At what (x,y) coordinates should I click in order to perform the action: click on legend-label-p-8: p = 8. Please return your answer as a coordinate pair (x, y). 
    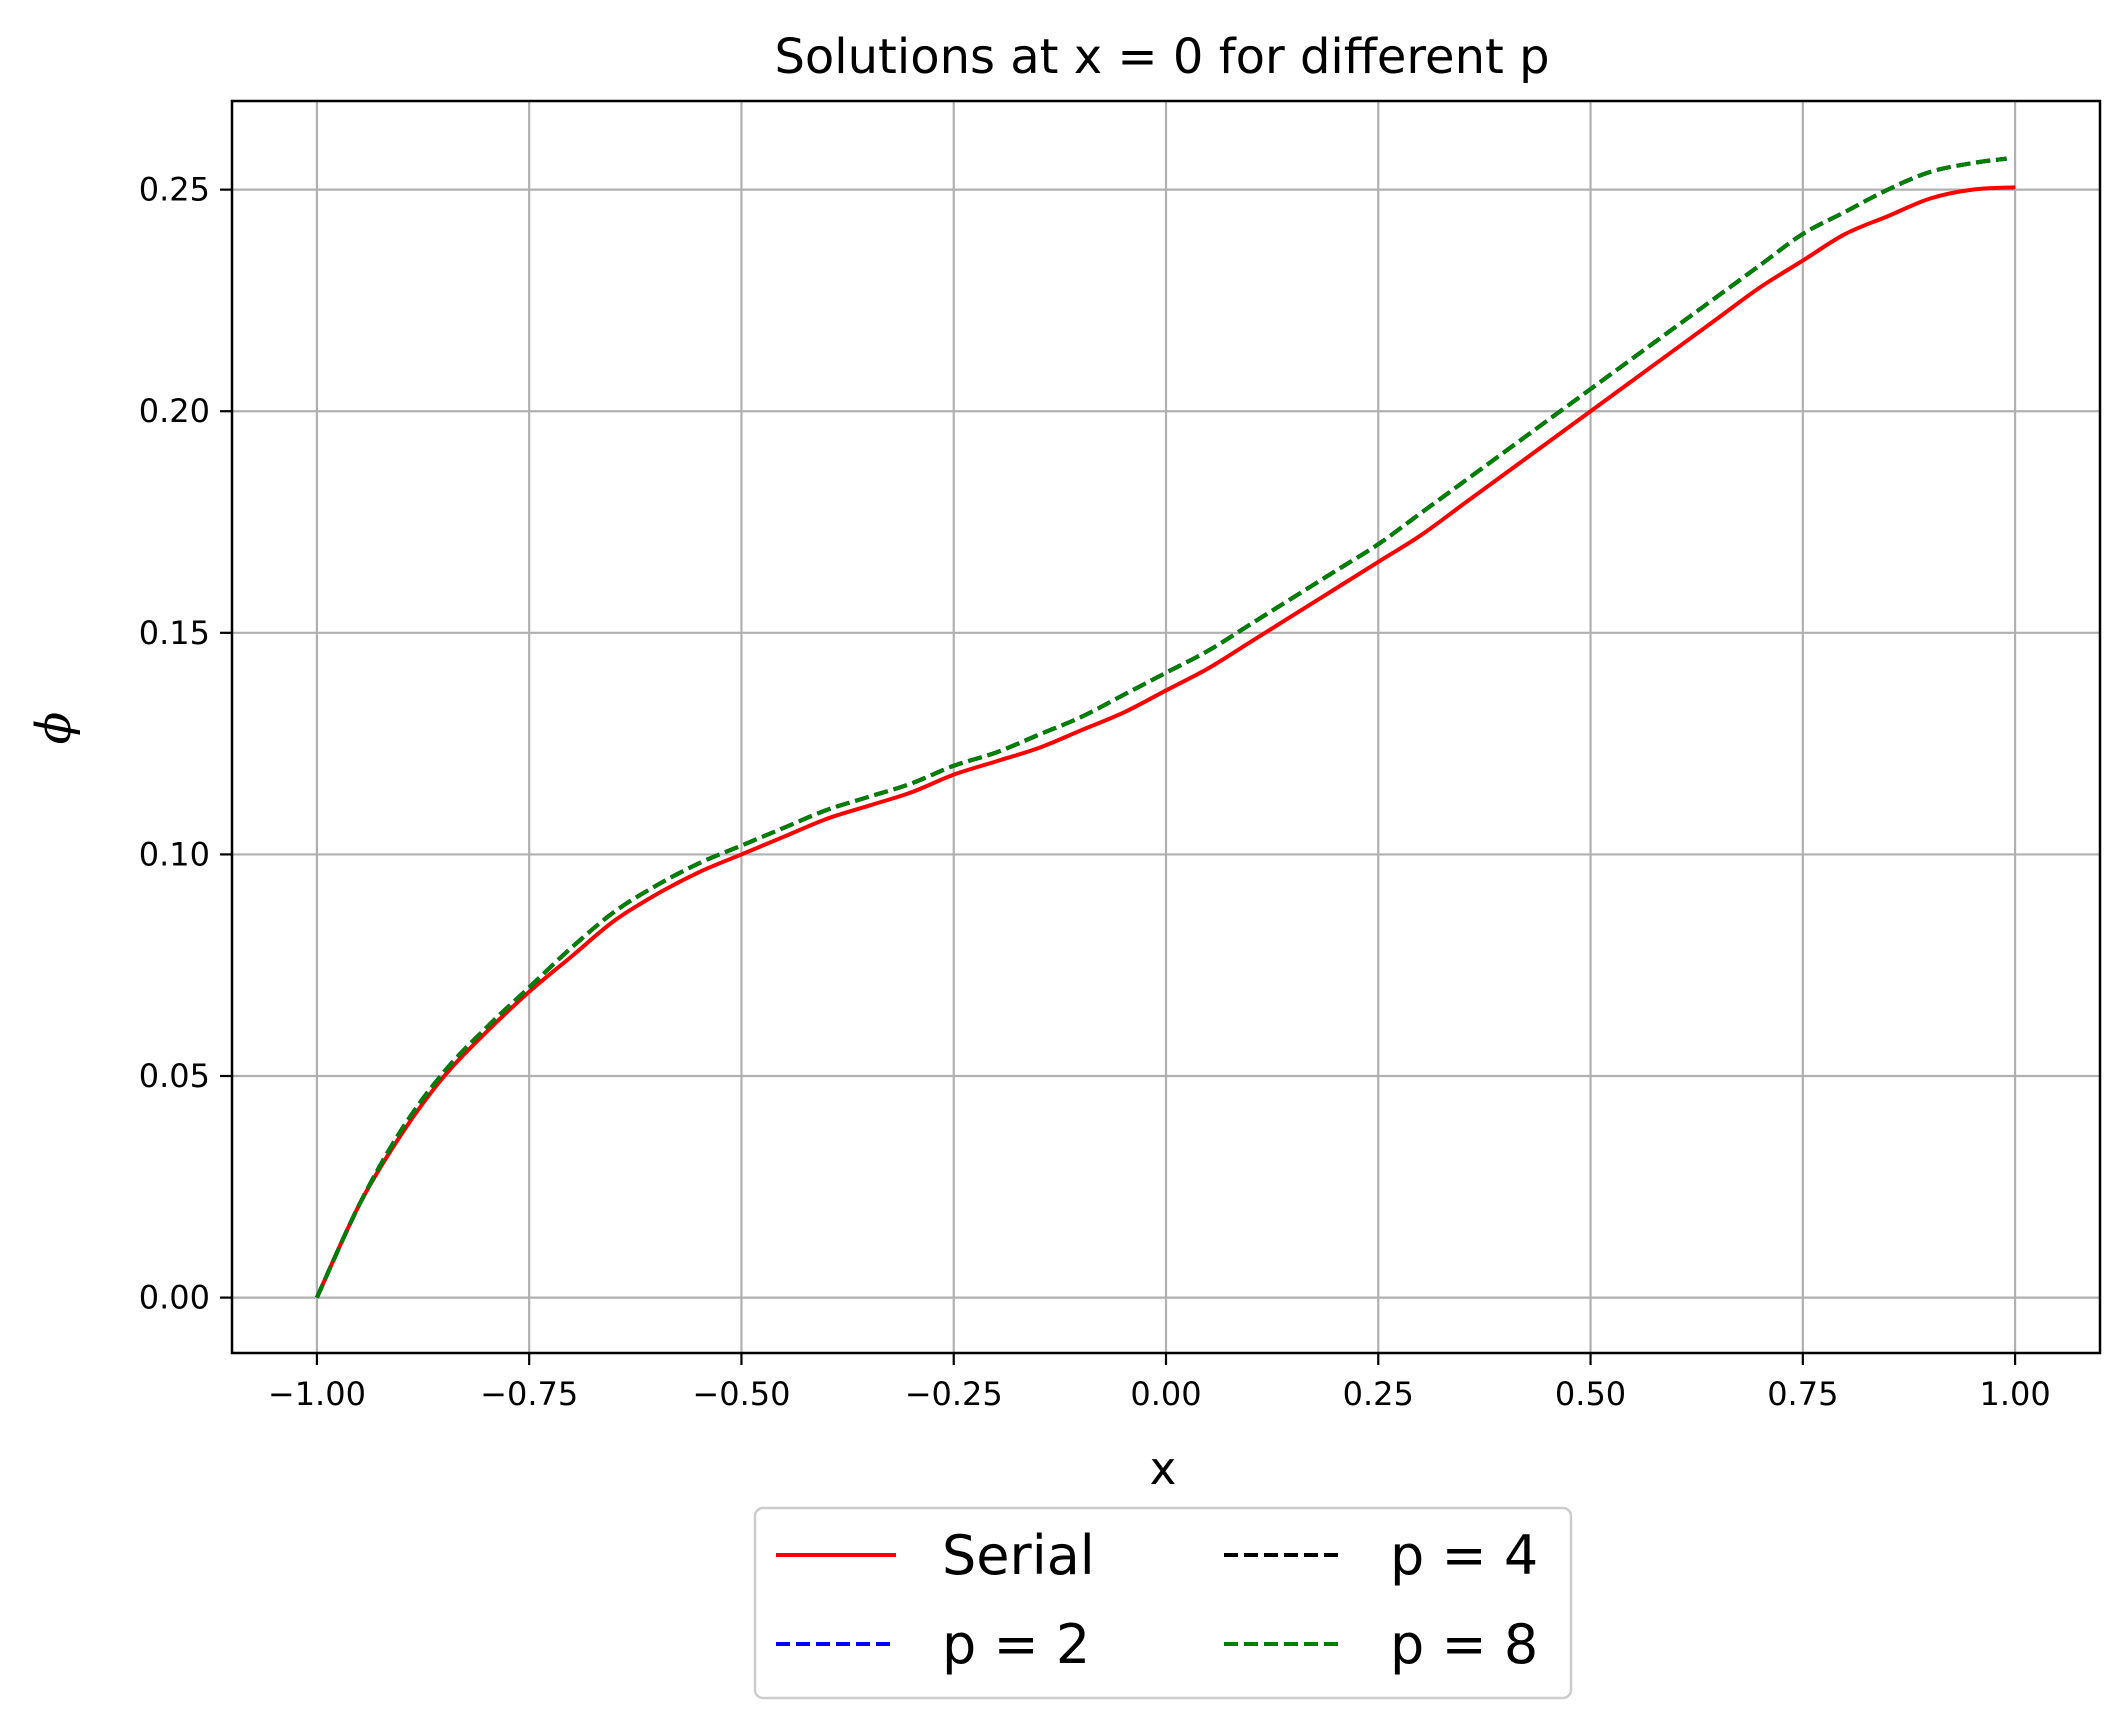
    Looking at the image, I should click on (1464, 1644).